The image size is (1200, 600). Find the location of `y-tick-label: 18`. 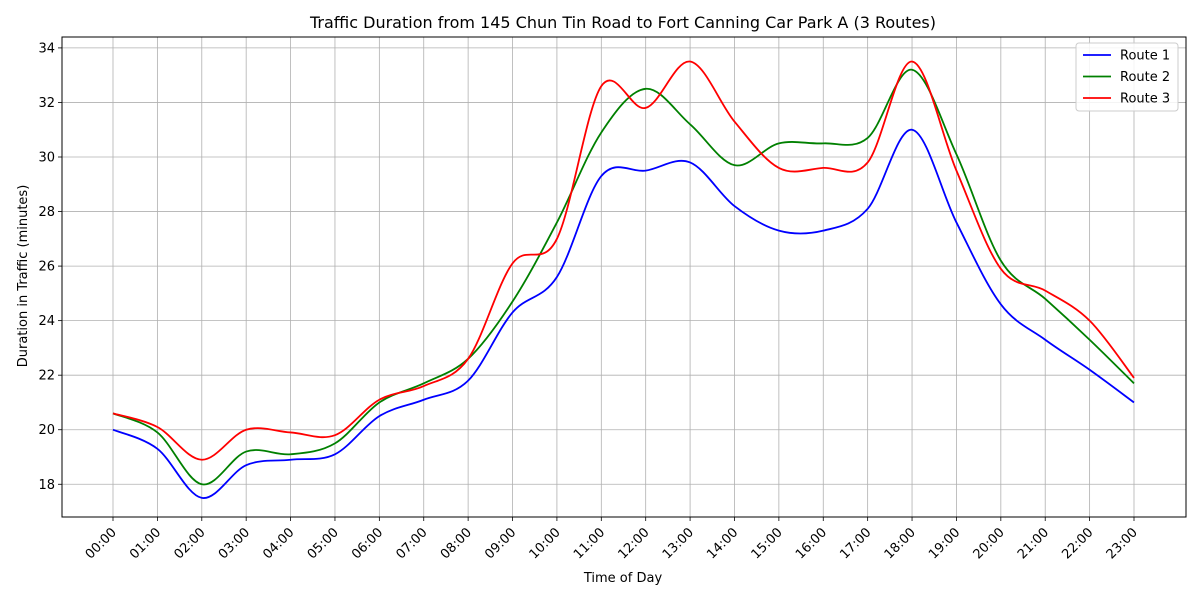

y-tick-label: 18 is located at coordinates (46, 485).